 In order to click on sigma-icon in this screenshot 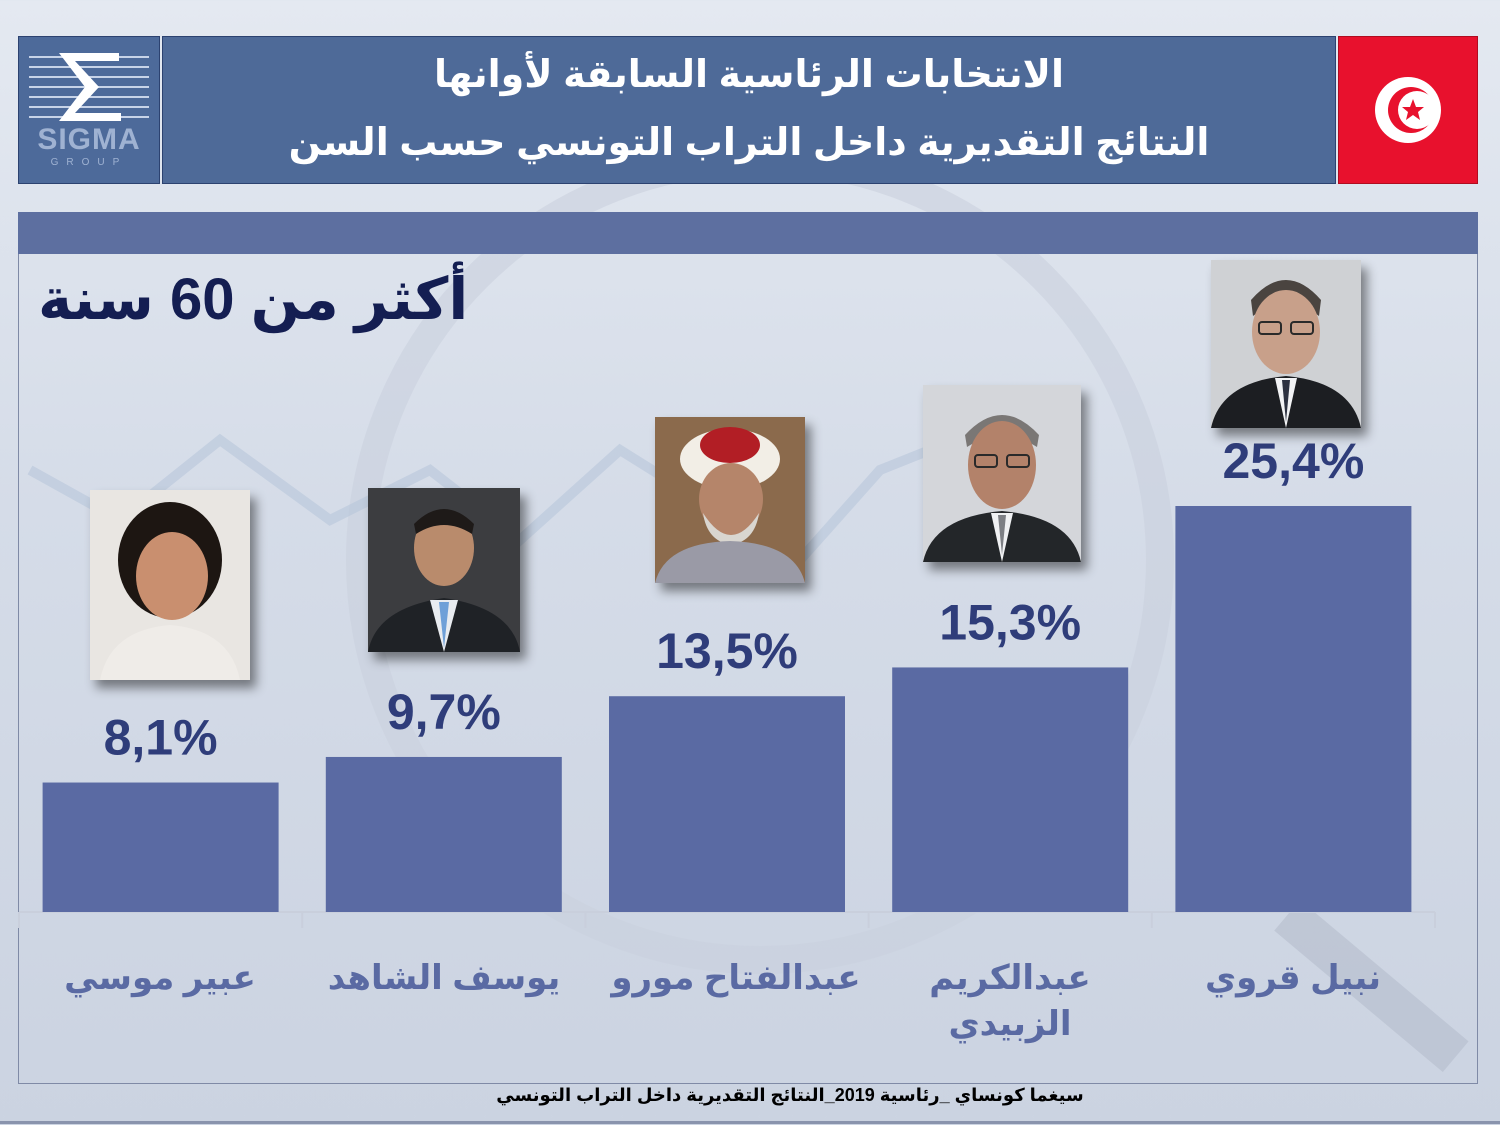, I will do `click(89, 87)`.